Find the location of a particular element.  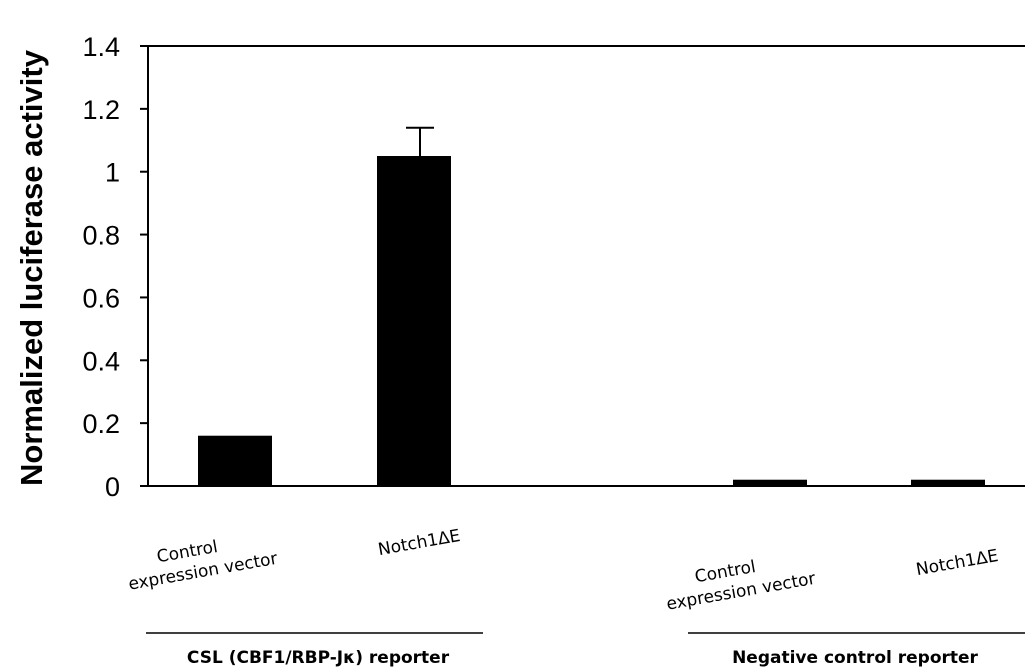

y-tick-label: 1.2 is located at coordinates (101, 110).